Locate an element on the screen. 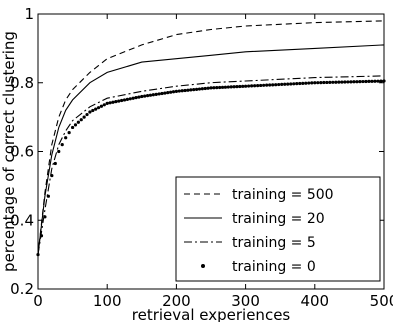  y-tick-label: 0.4 is located at coordinates (22, 220).